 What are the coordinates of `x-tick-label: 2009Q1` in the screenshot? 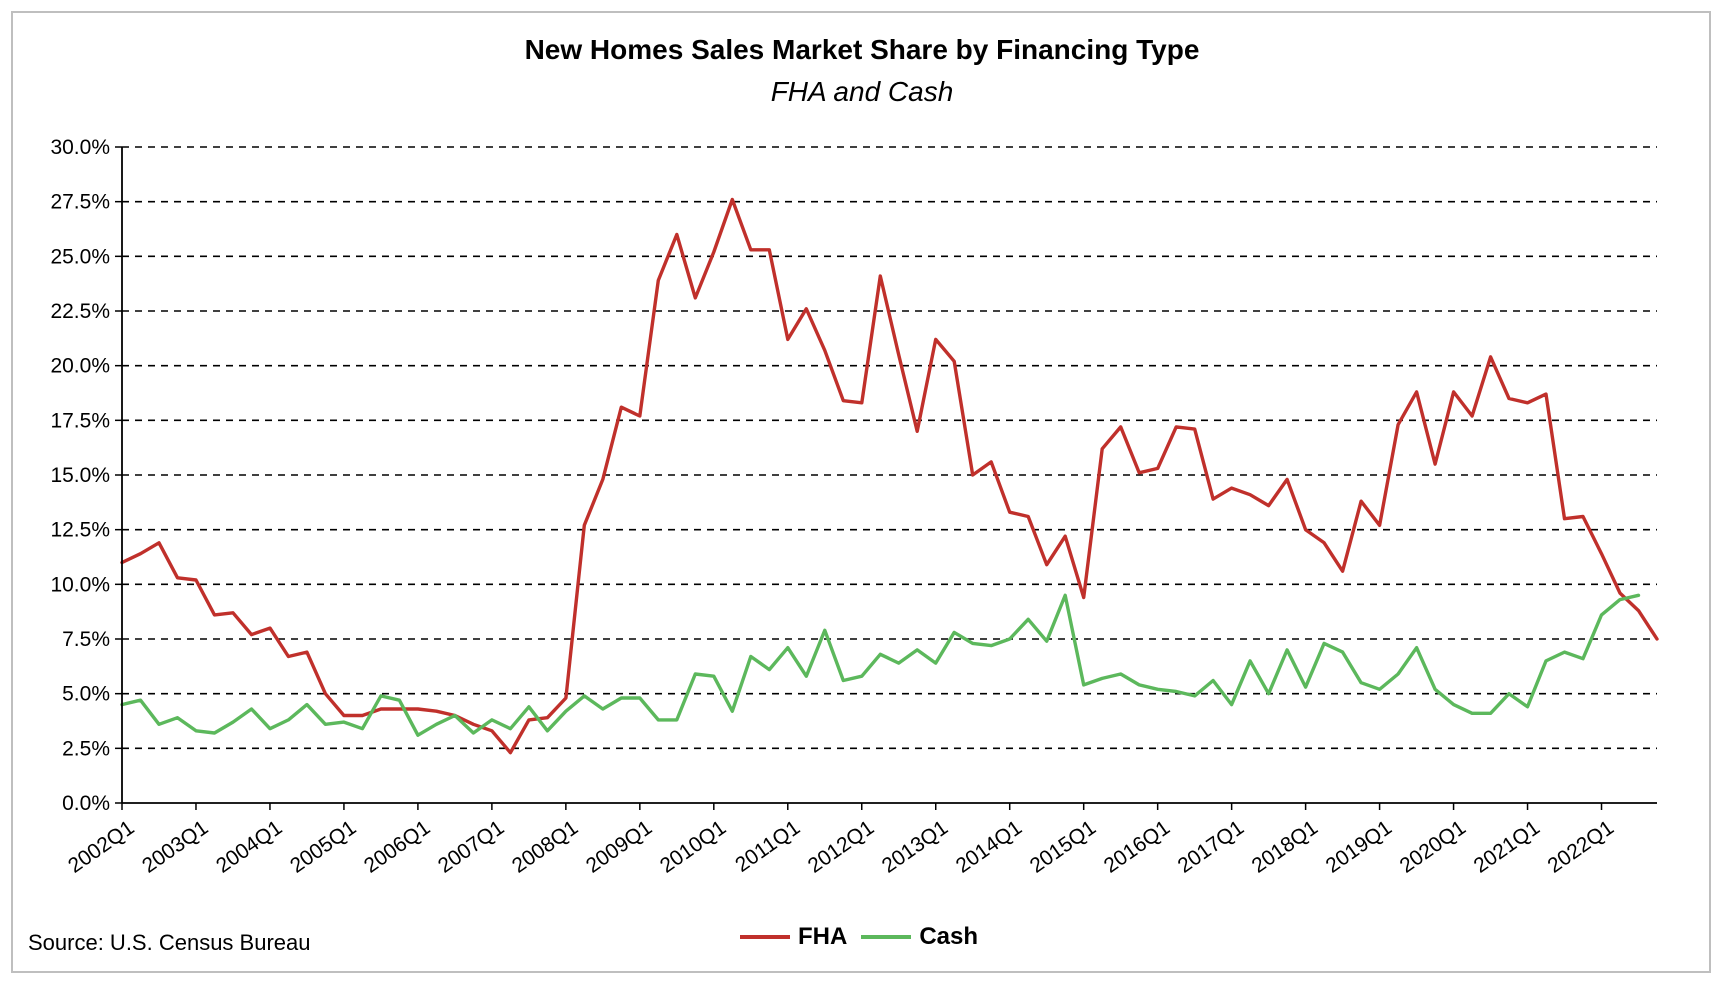 It's located at (619, 847).